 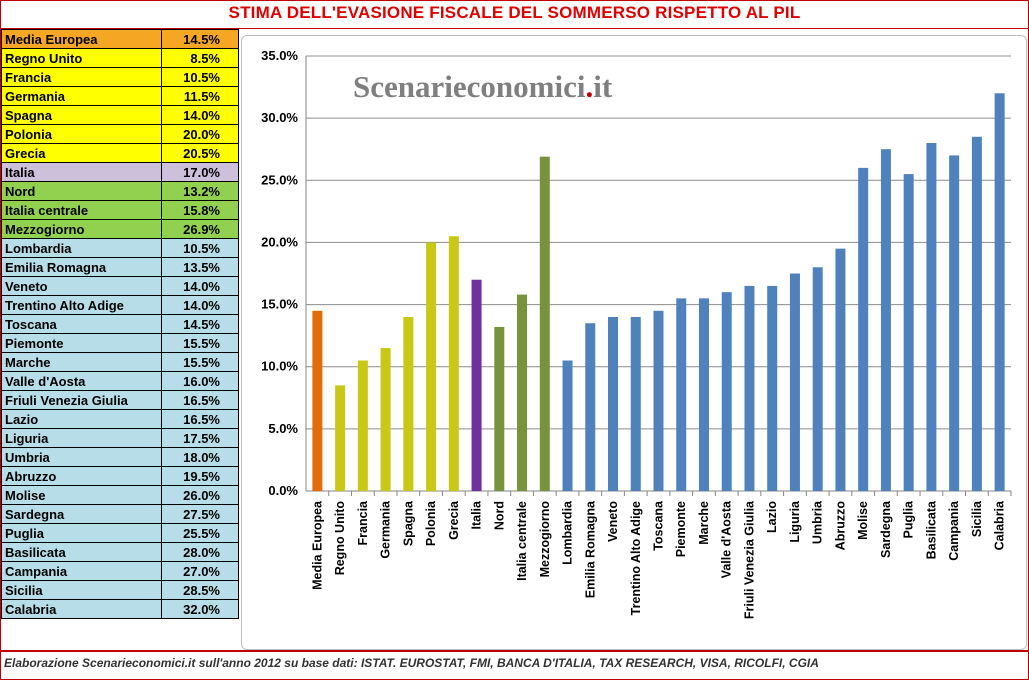 What do you see at coordinates (200, 552) in the screenshot?
I see `row-value: 28.0%` at bounding box center [200, 552].